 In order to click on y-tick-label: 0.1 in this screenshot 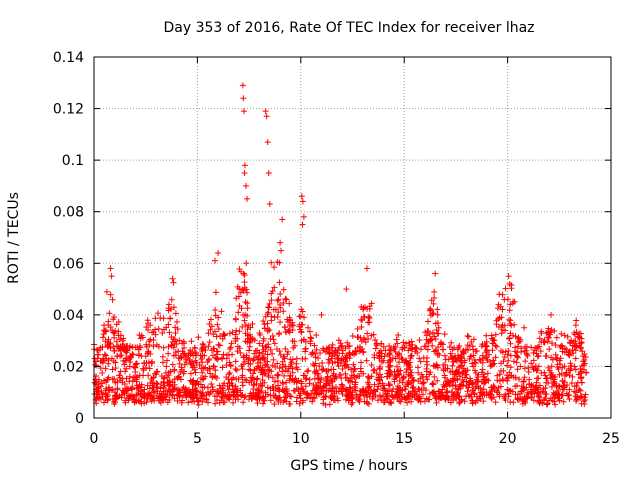, I will do `click(73, 161)`.